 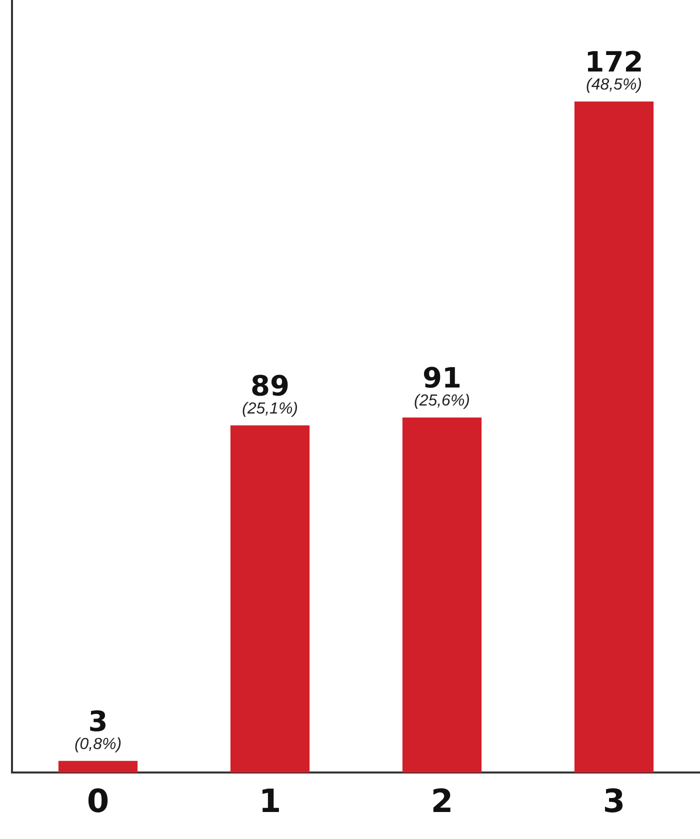 What do you see at coordinates (614, 61) in the screenshot?
I see `data-label: 172` at bounding box center [614, 61].